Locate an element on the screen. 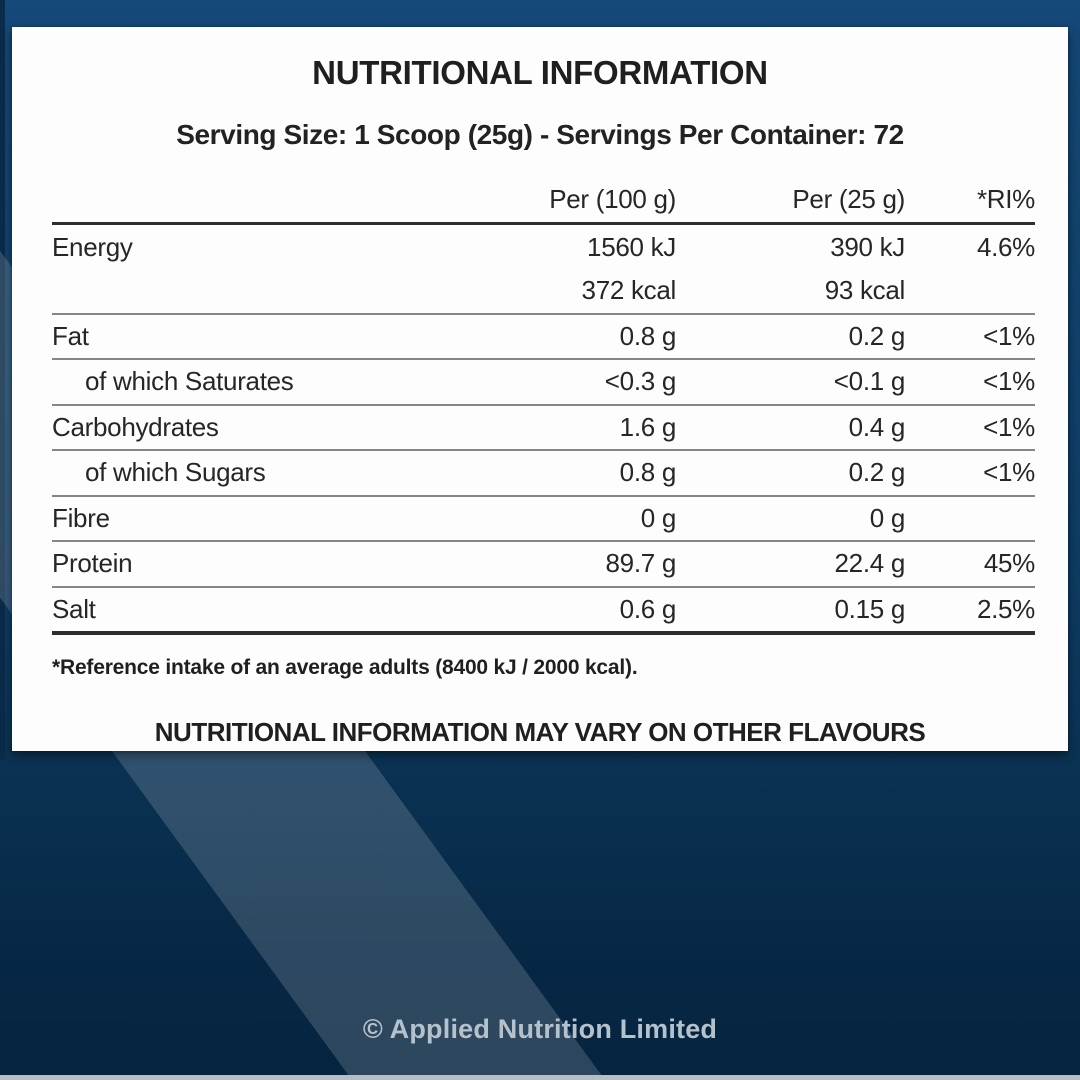  table-row-salt: Salt 0.6 g 0.15 g 2.5% is located at coordinates (543, 611).